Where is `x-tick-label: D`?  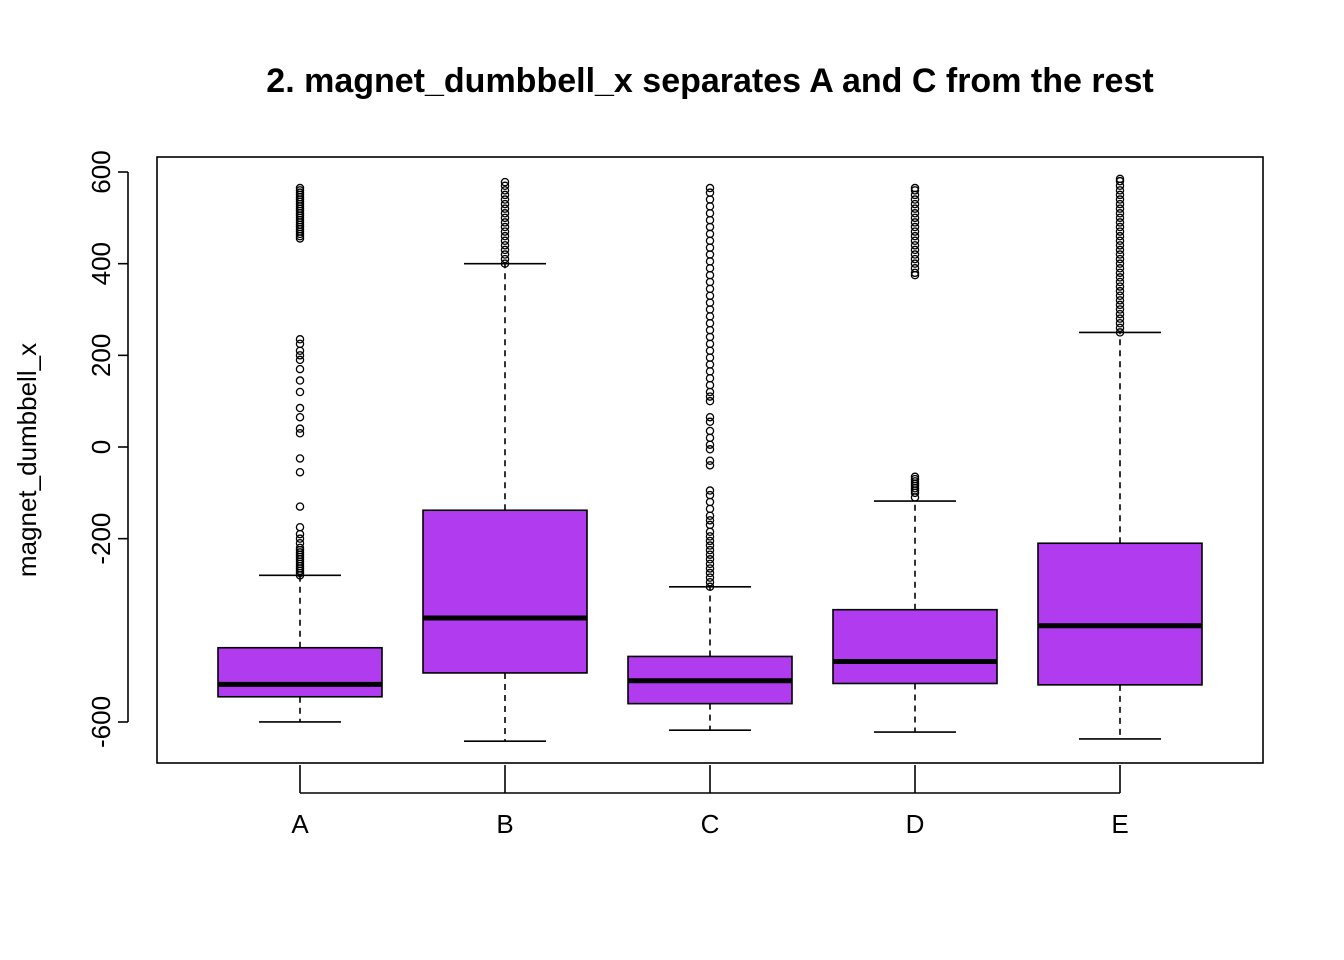
x-tick-label: D is located at coordinates (915, 824).